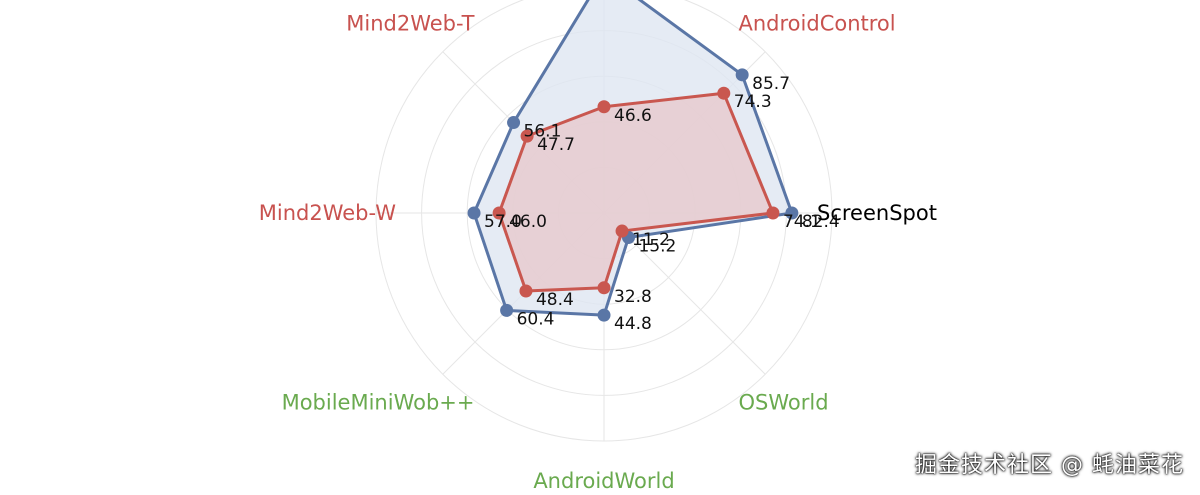  Describe the element at coordinates (543, 132) in the screenshot. I see `value-label: 56.1` at that location.